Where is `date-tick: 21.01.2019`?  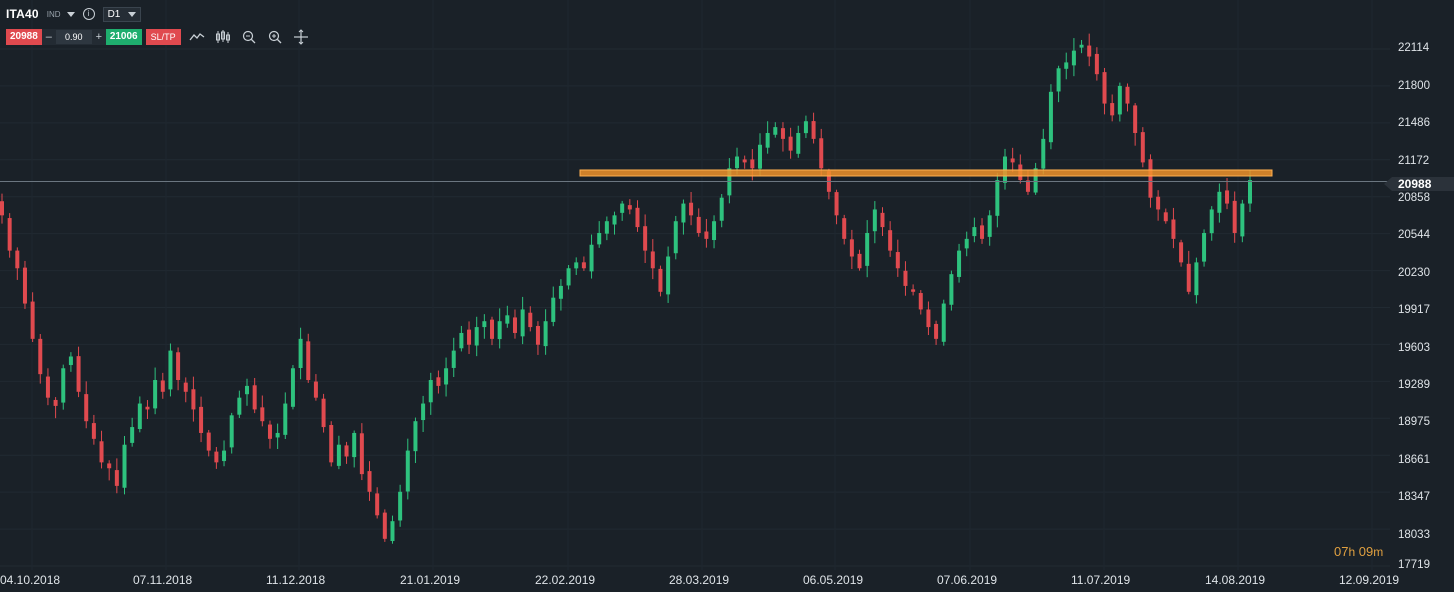 date-tick: 21.01.2019 is located at coordinates (430, 580).